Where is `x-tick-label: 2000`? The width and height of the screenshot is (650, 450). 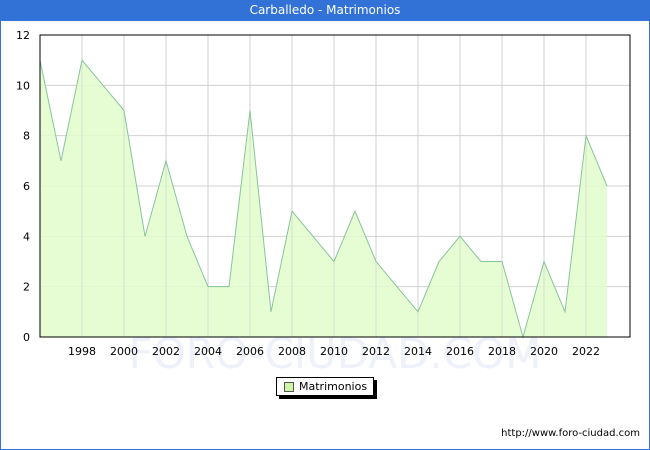
x-tick-label: 2000 is located at coordinates (124, 351).